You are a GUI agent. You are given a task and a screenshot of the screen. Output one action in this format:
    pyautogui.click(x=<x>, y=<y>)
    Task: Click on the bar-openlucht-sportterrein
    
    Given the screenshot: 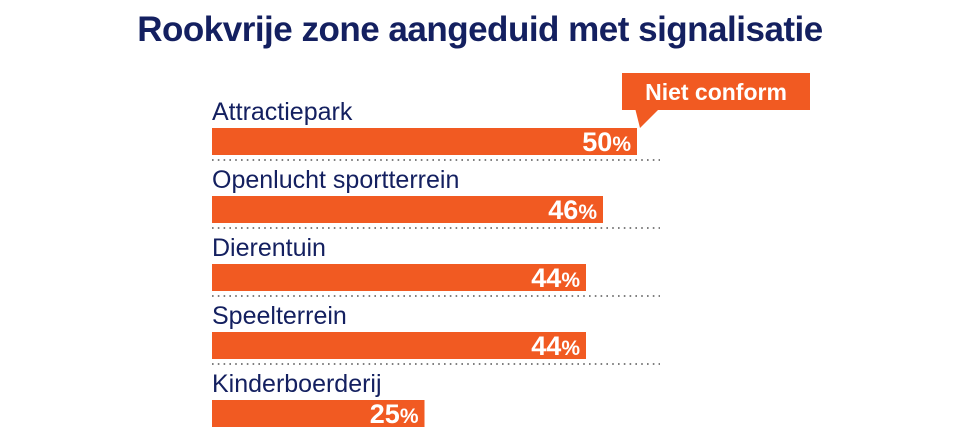 What is the action you would take?
    pyautogui.click(x=407, y=209)
    